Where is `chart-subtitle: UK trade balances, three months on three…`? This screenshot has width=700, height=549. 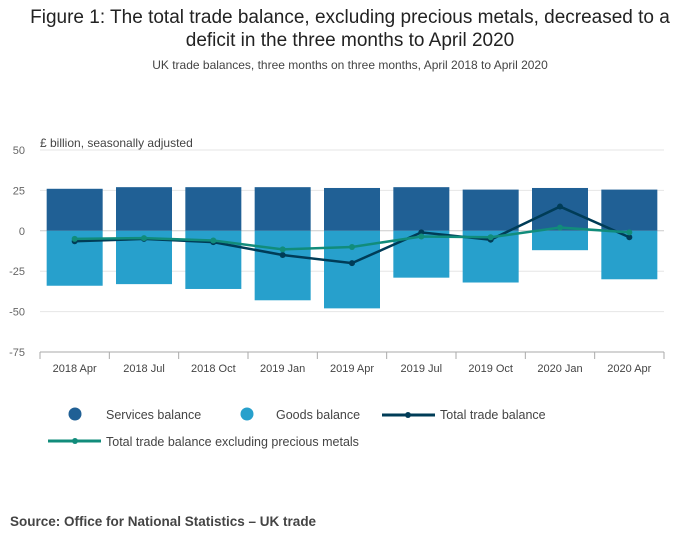 chart-subtitle: UK trade balances, three months on three… is located at coordinates (350, 65).